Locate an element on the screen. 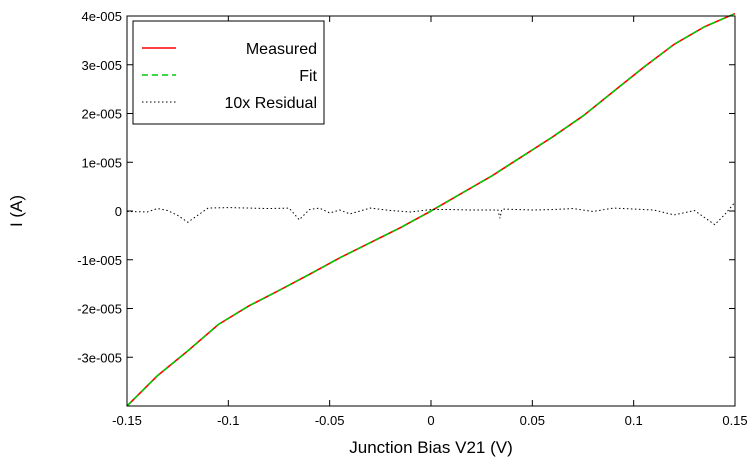  y-tick-label: -3e-005 is located at coordinates (99, 357).